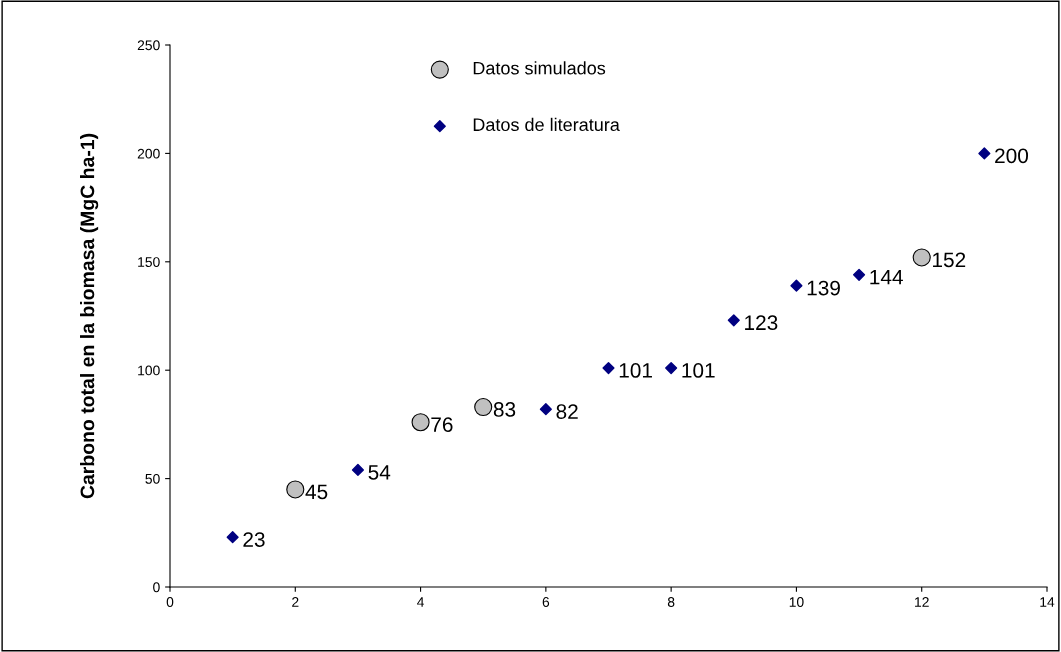 This screenshot has height=652, width=1061. What do you see at coordinates (254, 539) in the screenshot?
I see `data-label: 23` at bounding box center [254, 539].